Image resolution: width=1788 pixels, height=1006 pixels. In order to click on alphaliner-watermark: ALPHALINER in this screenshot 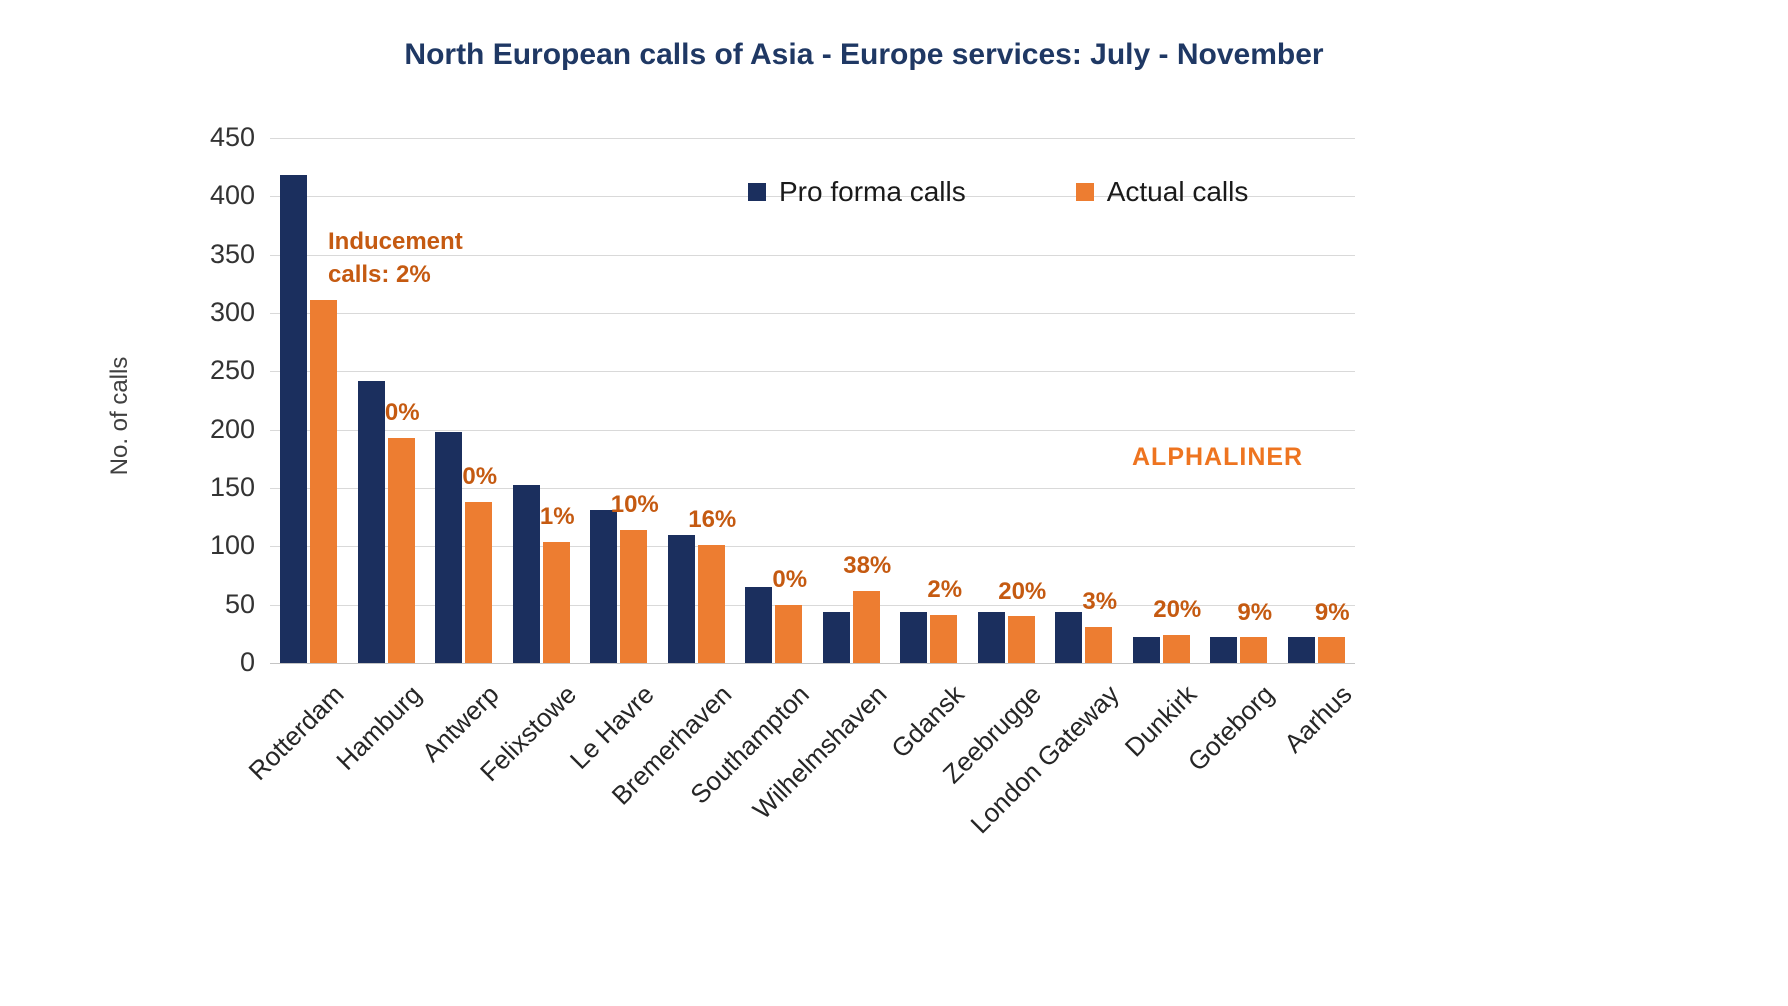, I will do `click(1218, 457)`.